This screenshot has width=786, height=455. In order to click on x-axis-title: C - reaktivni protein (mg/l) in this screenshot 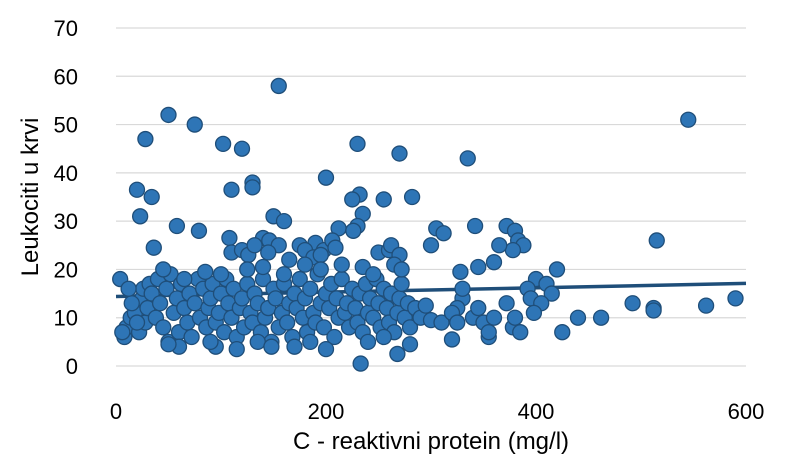, I will do `click(431, 441)`.